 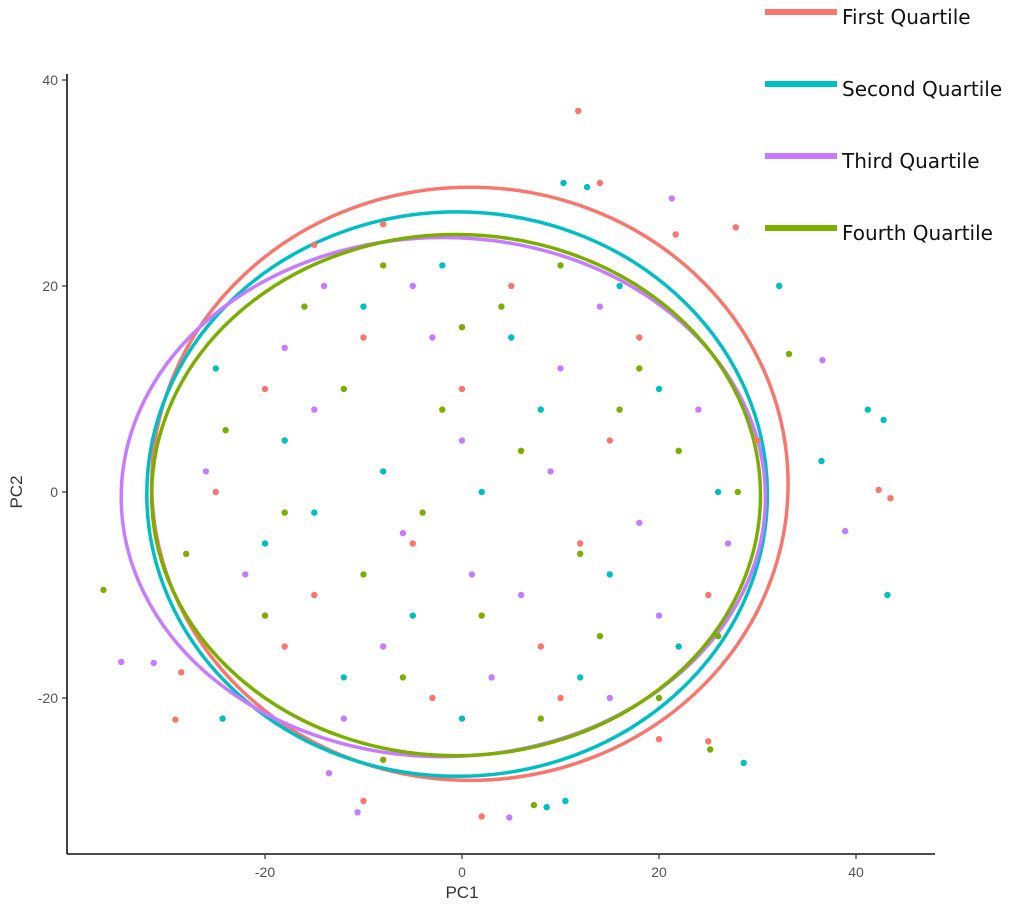 I want to click on legend-label-second-quartile: Second Quartile, so click(x=922, y=89).